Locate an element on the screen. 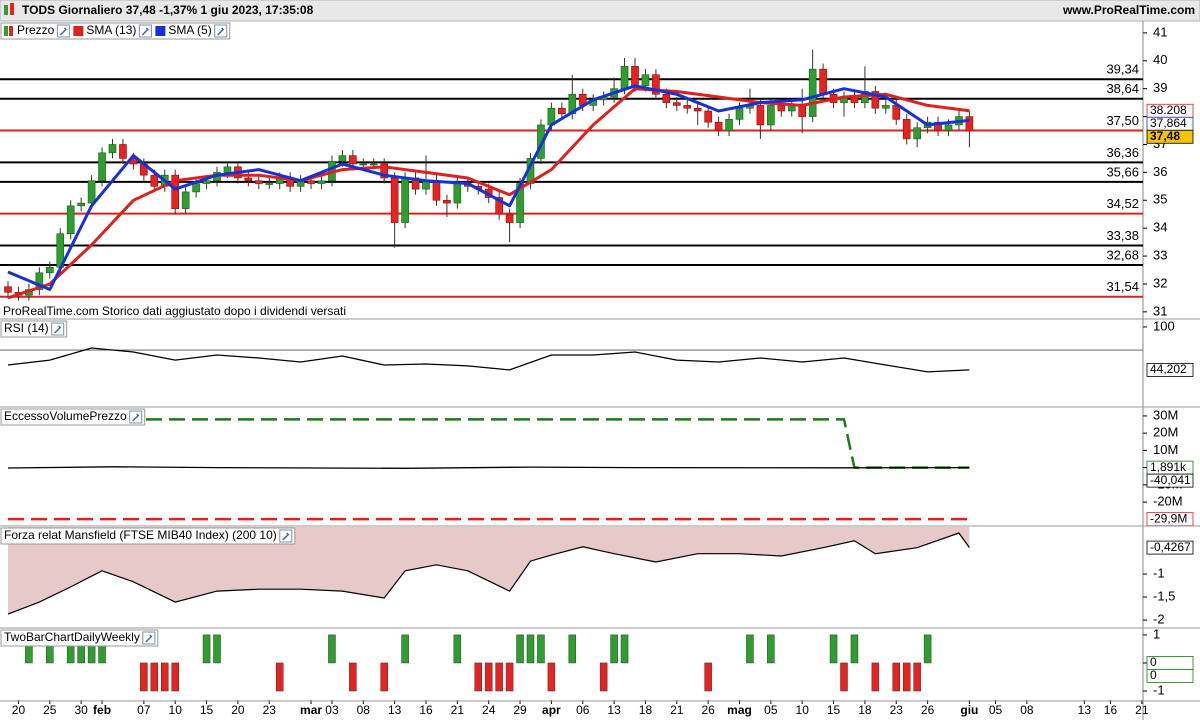 The image size is (1200, 720). legend-label: TwoBarChartDailyWeekly is located at coordinates (72, 637).